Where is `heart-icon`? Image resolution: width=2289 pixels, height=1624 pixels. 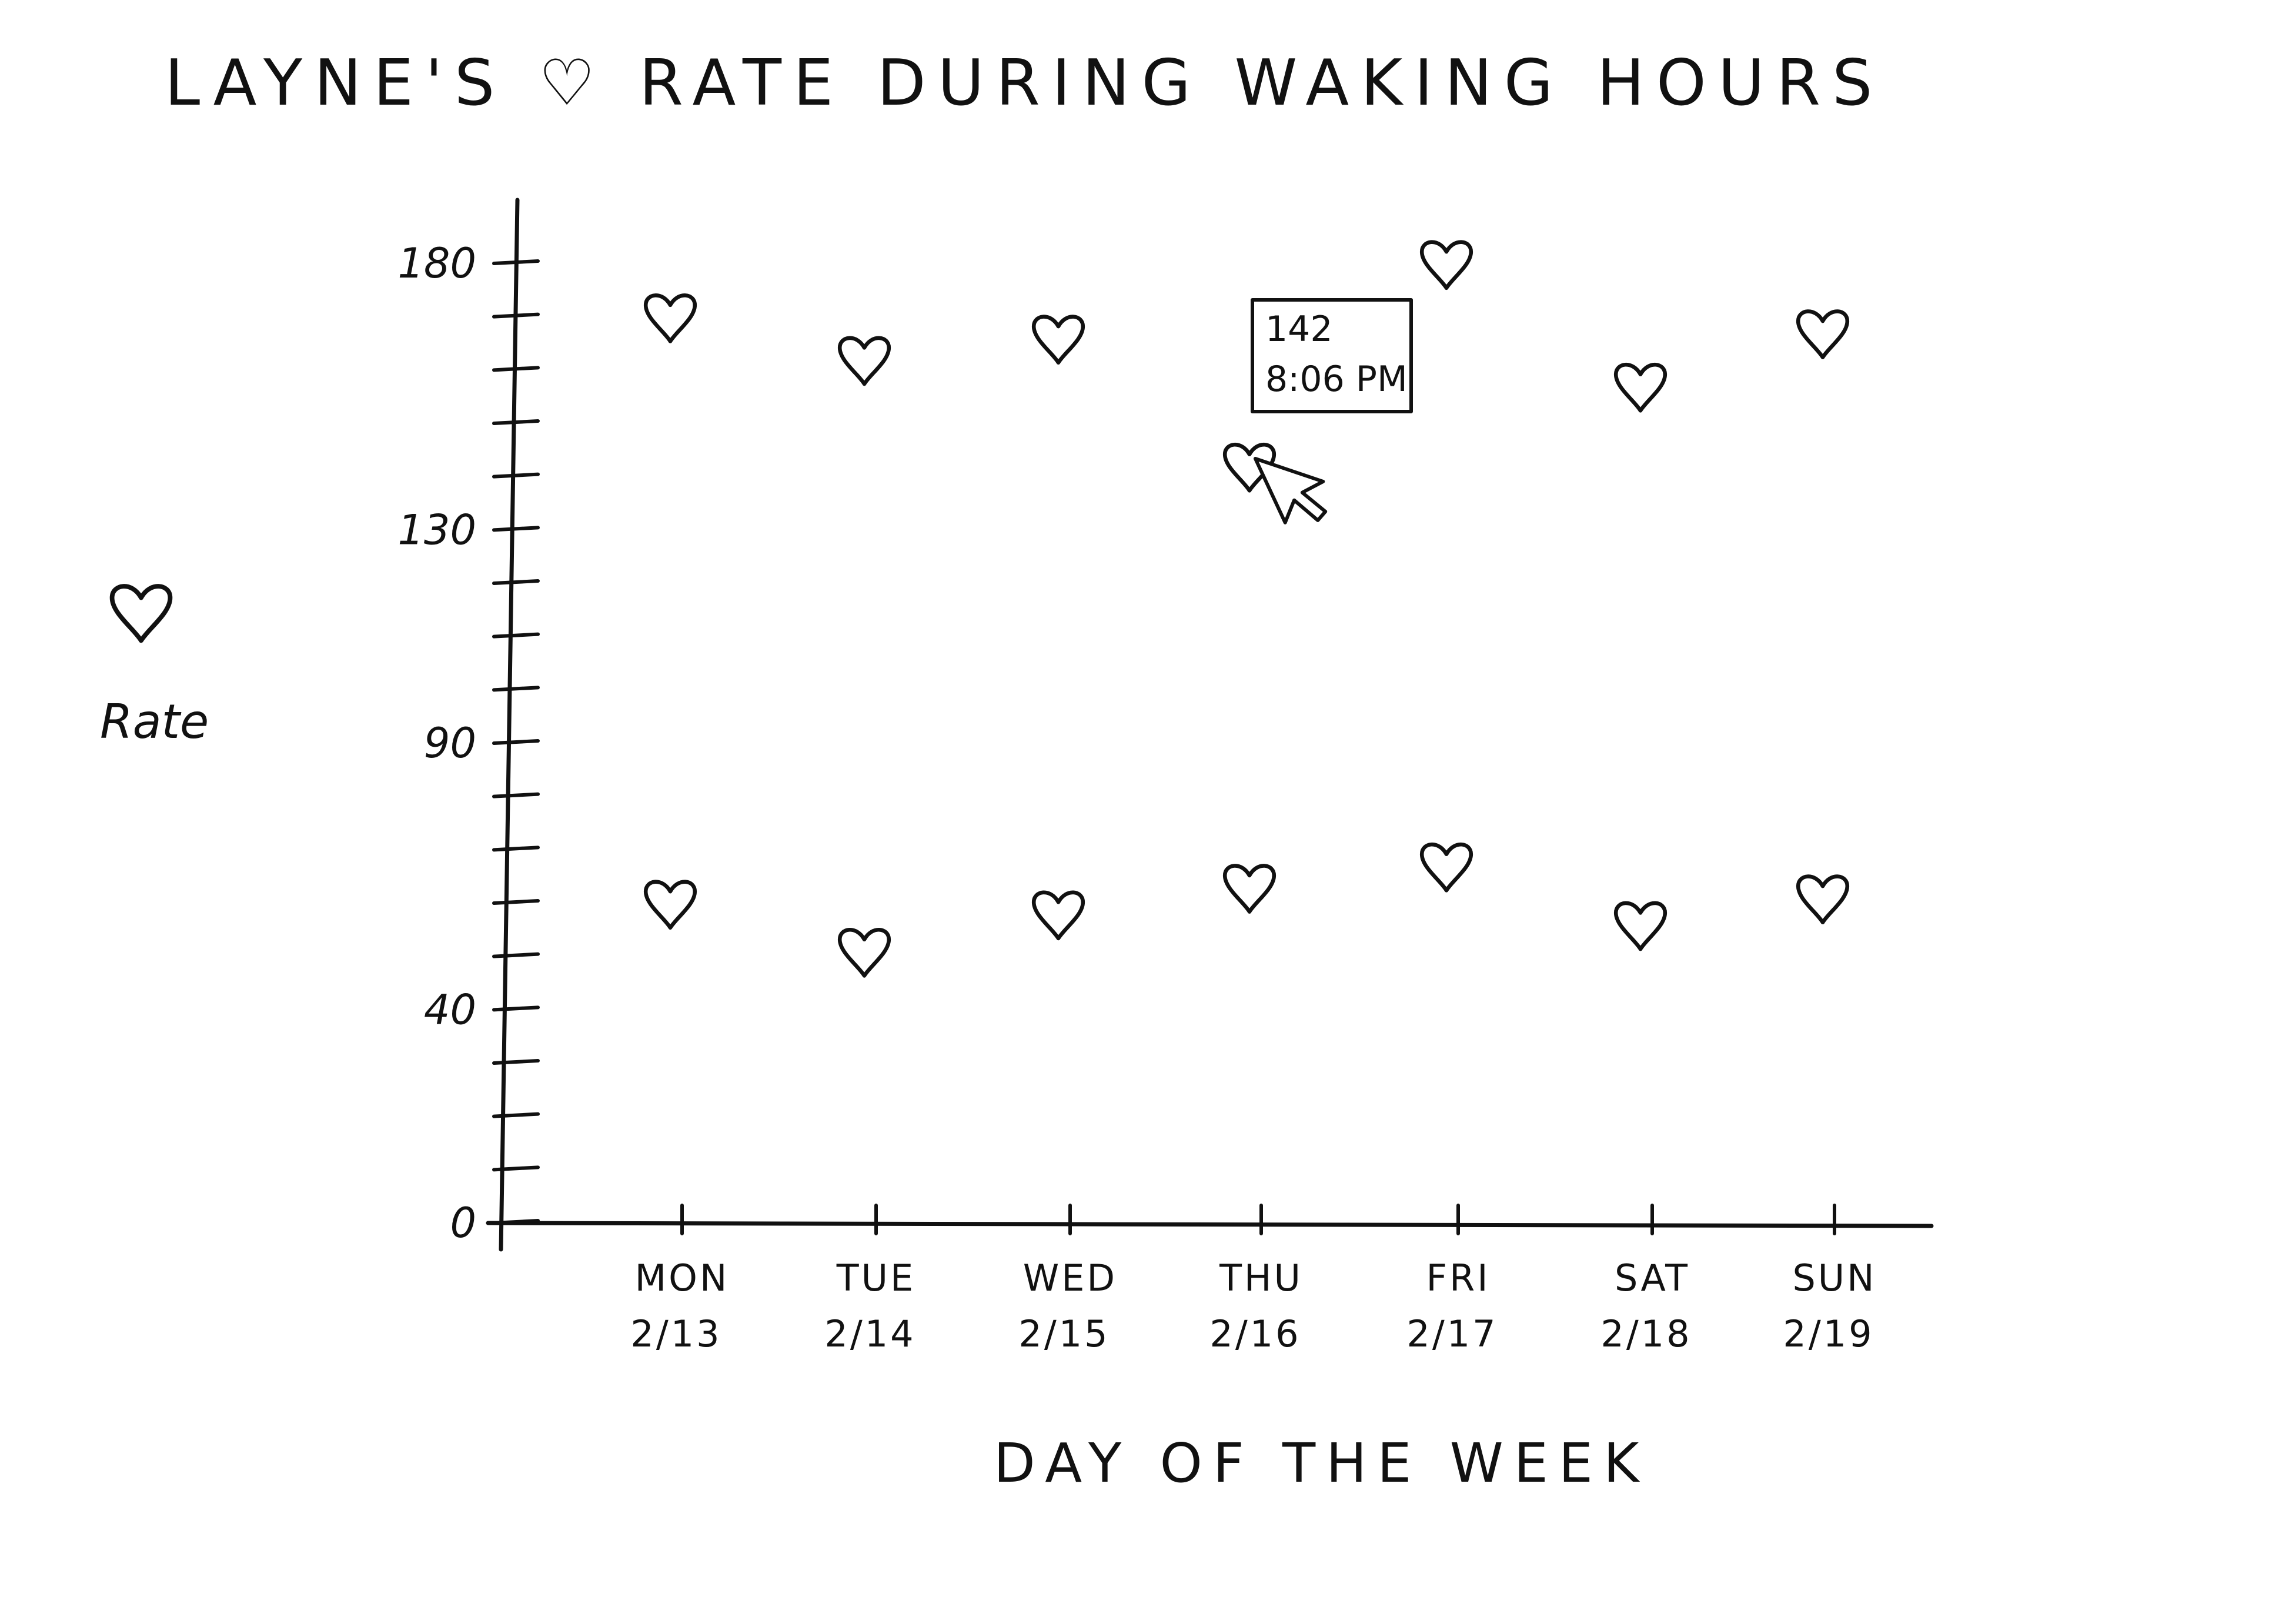 heart-icon is located at coordinates (141, 613).